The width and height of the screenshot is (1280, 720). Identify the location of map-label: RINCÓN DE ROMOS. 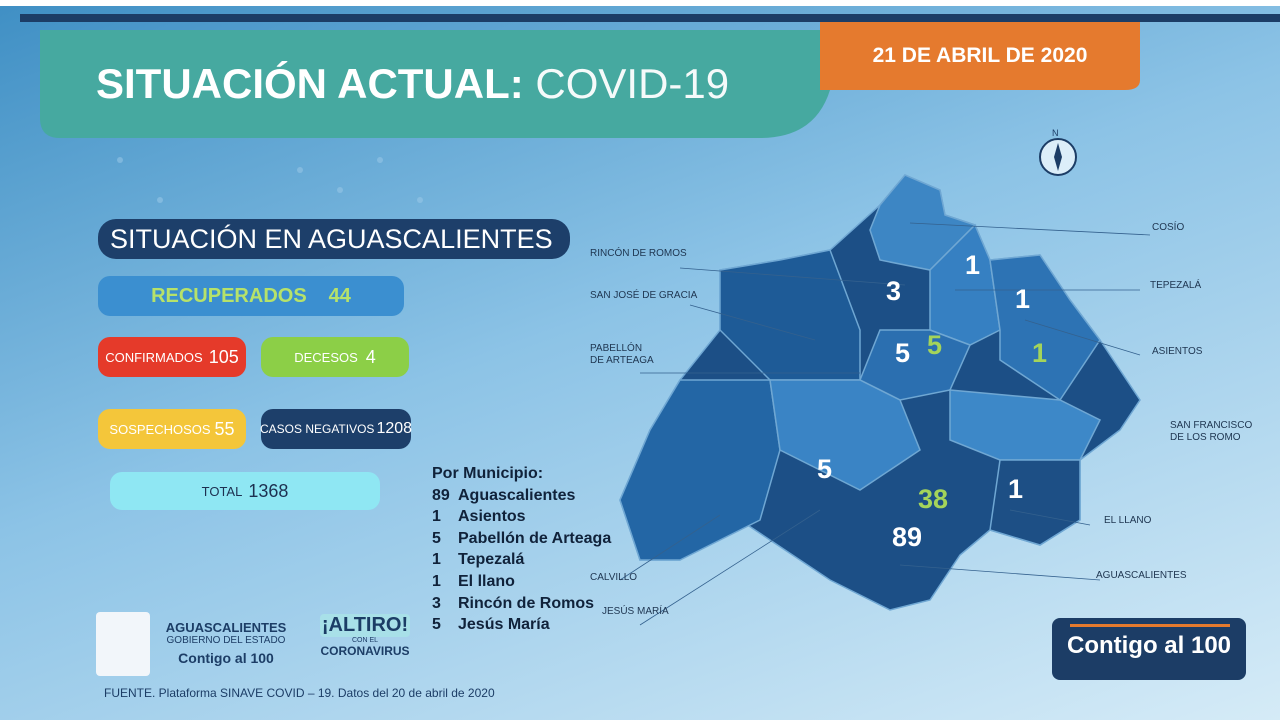
(638, 254).